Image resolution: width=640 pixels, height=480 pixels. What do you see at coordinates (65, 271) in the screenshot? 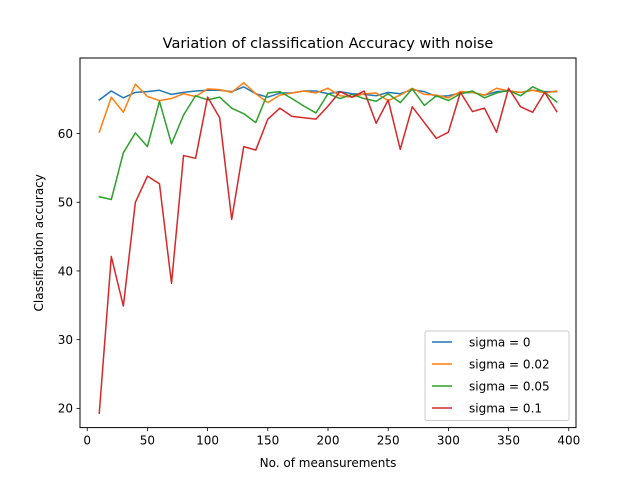
I see `y-tick-label: 40` at bounding box center [65, 271].